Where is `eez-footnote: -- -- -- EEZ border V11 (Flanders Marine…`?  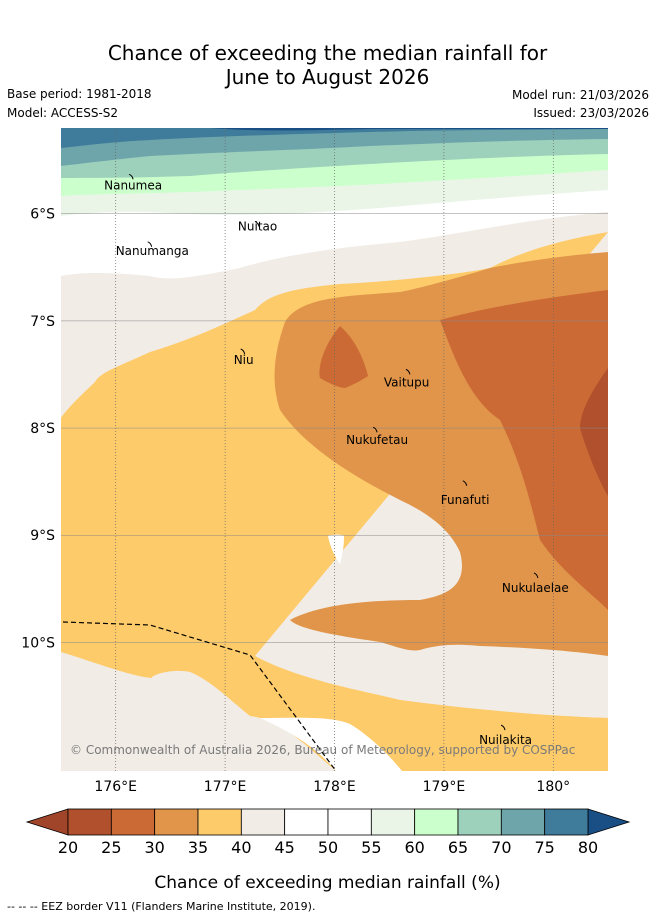
eez-footnote: -- -- -- EEZ border V11 (Flanders Marine… is located at coordinates (161, 906).